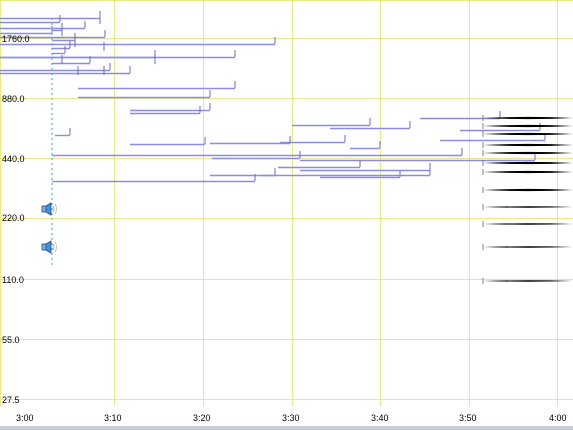 The image size is (573, 430). Describe the element at coordinates (25, 418) in the screenshot. I see `x-tick-label: 3:00` at that location.